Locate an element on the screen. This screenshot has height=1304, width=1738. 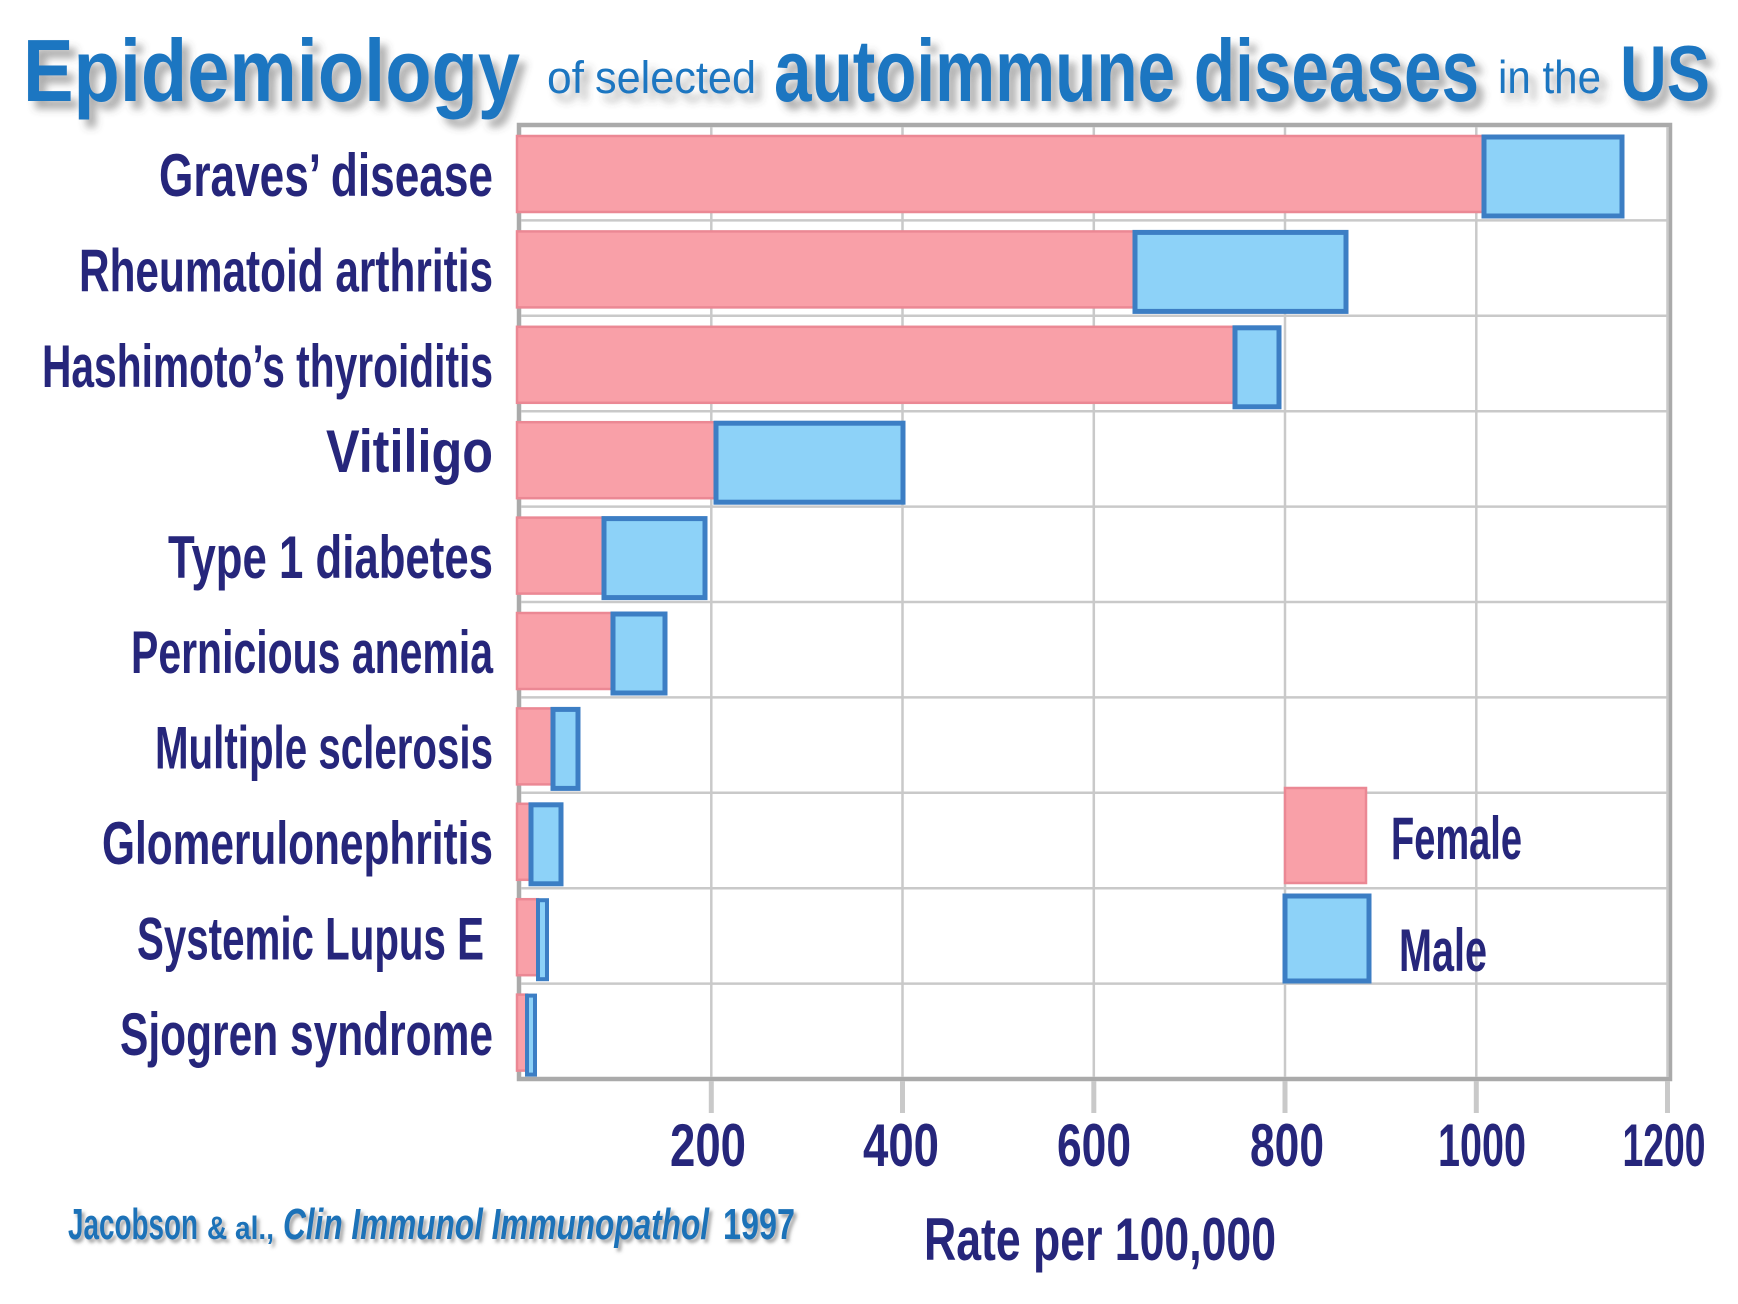
svg-text: Type 1 diabetes is located at coordinates (330, 557).